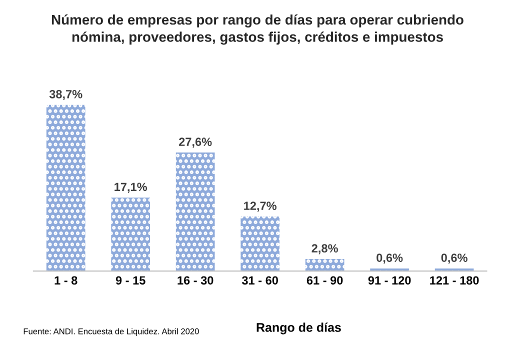 Image resolution: width=515 pixels, height=359 pixels. Describe the element at coordinates (454, 280) in the screenshot. I see `x-tick-label: 121 - 180` at that location.